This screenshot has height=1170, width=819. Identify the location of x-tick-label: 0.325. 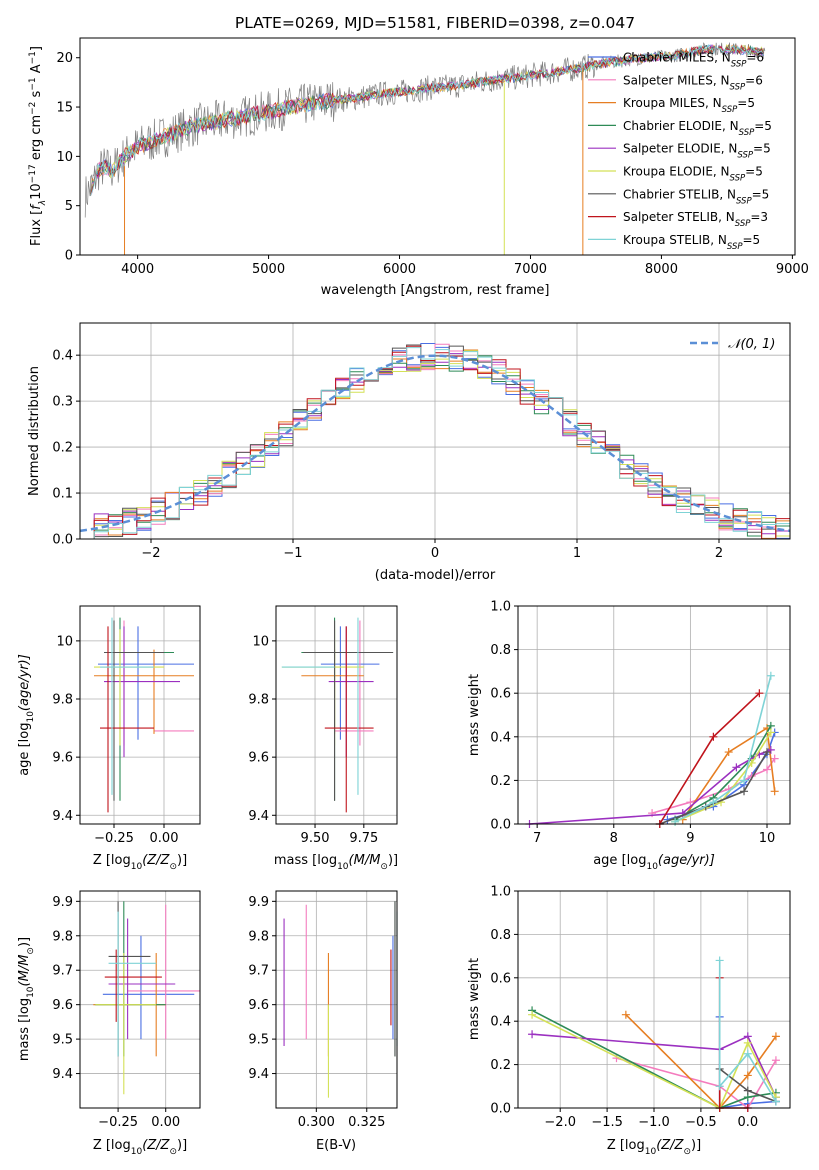
(366, 1122).